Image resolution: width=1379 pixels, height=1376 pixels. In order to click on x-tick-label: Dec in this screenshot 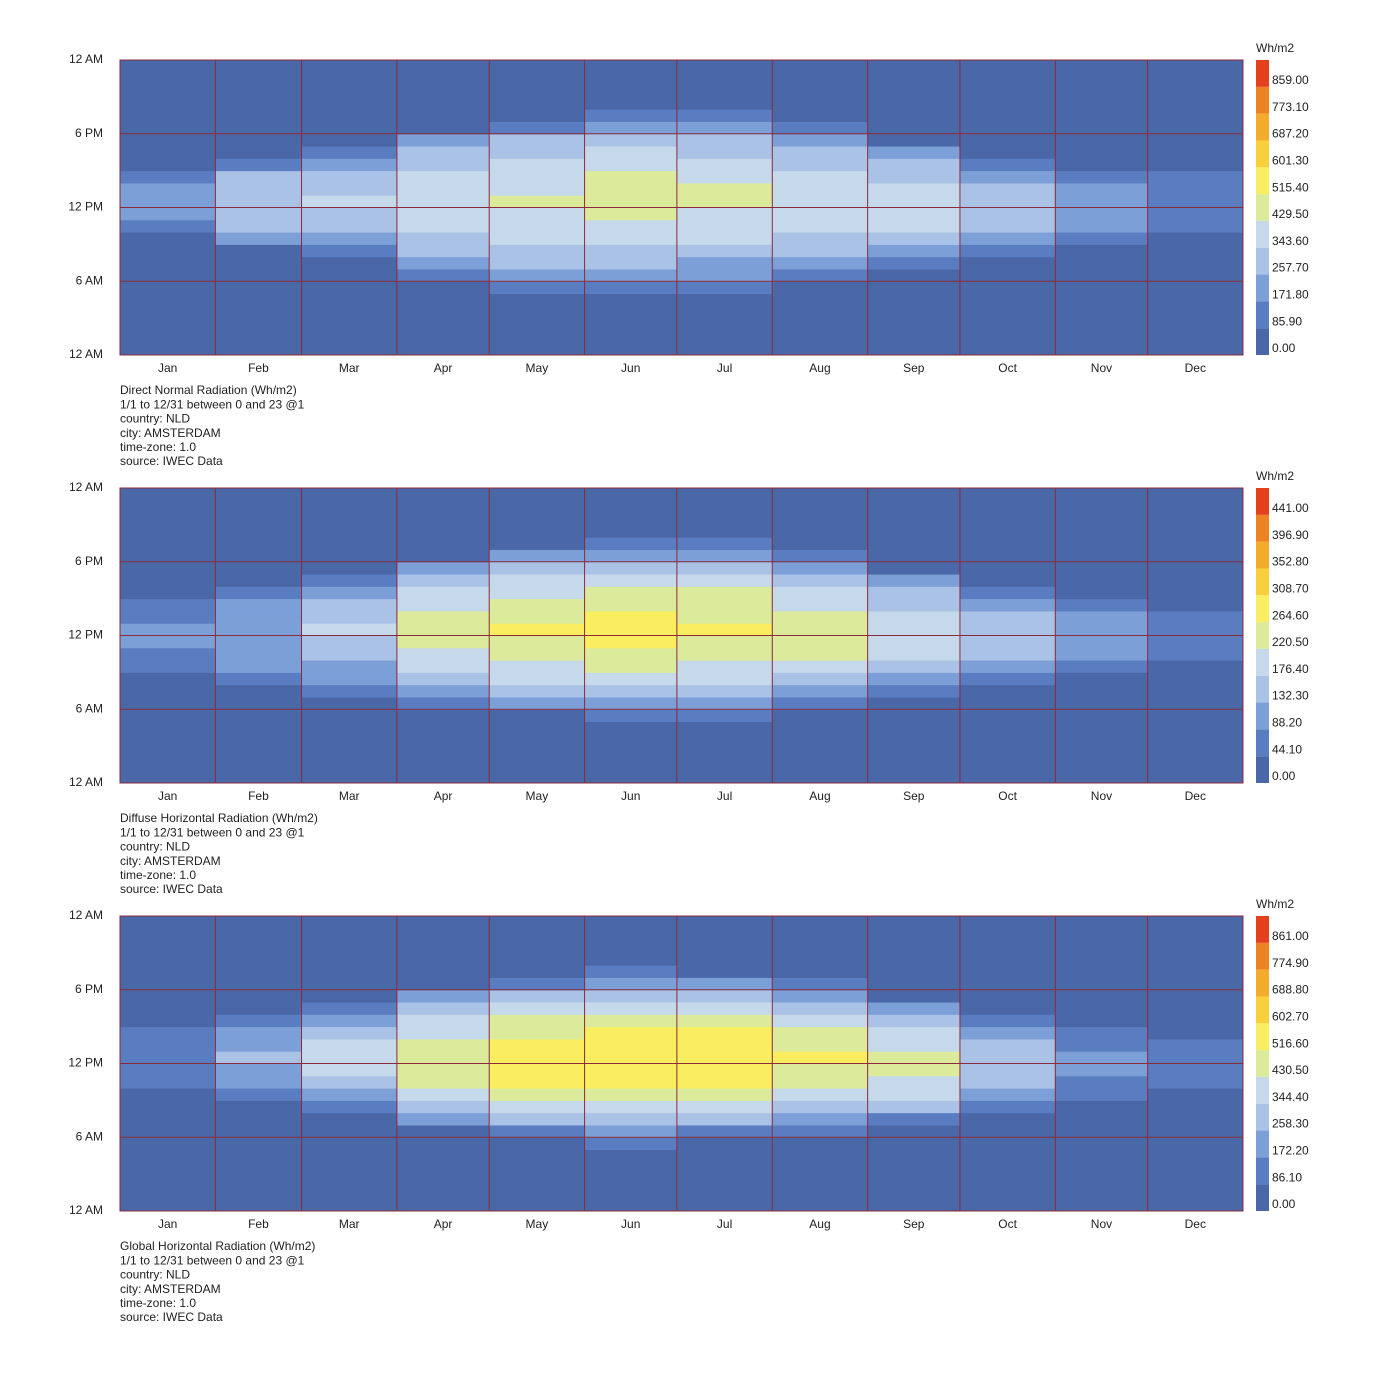, I will do `click(1195, 1224)`.